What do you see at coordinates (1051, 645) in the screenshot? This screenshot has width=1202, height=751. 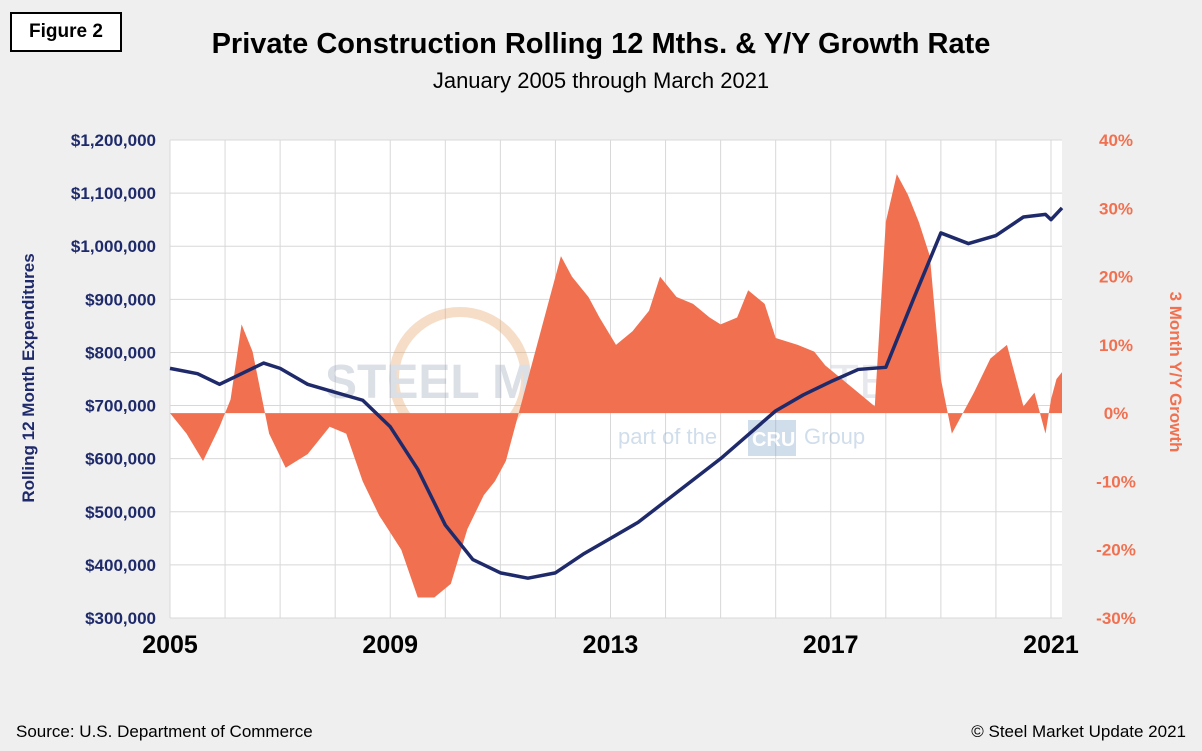 I see `x-tick-label: 2021` at bounding box center [1051, 645].